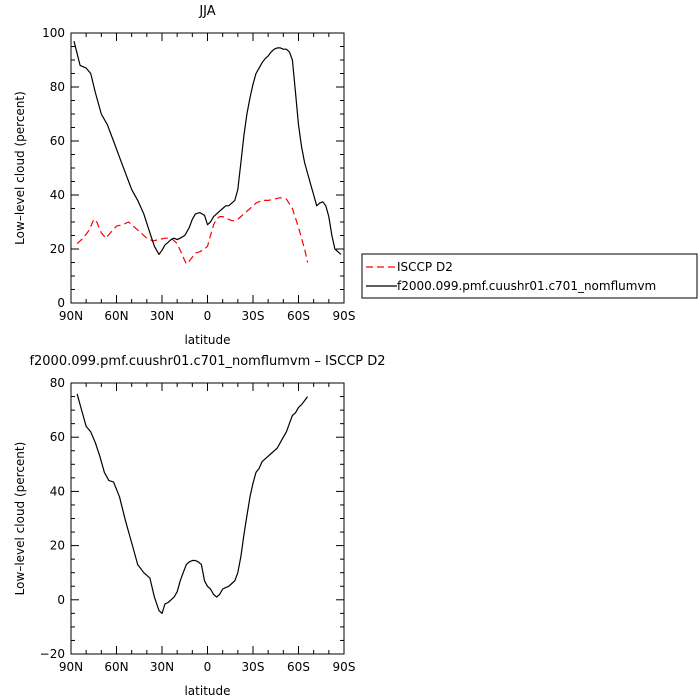 The height and width of the screenshot is (700, 700). Describe the element at coordinates (425, 267) in the screenshot. I see `legend-label-0: ISCCP D2` at that location.